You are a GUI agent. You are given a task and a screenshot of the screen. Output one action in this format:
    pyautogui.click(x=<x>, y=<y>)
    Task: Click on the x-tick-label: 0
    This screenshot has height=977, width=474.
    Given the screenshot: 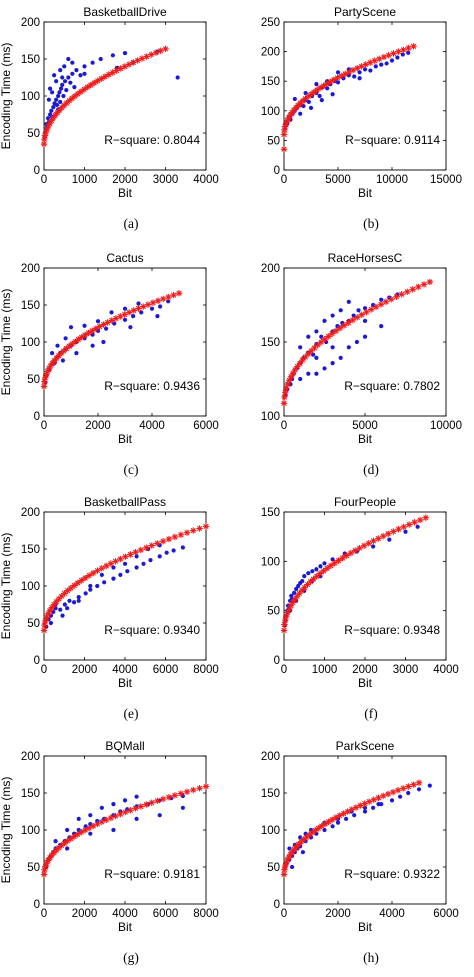 What is the action you would take?
    pyautogui.click(x=284, y=914)
    